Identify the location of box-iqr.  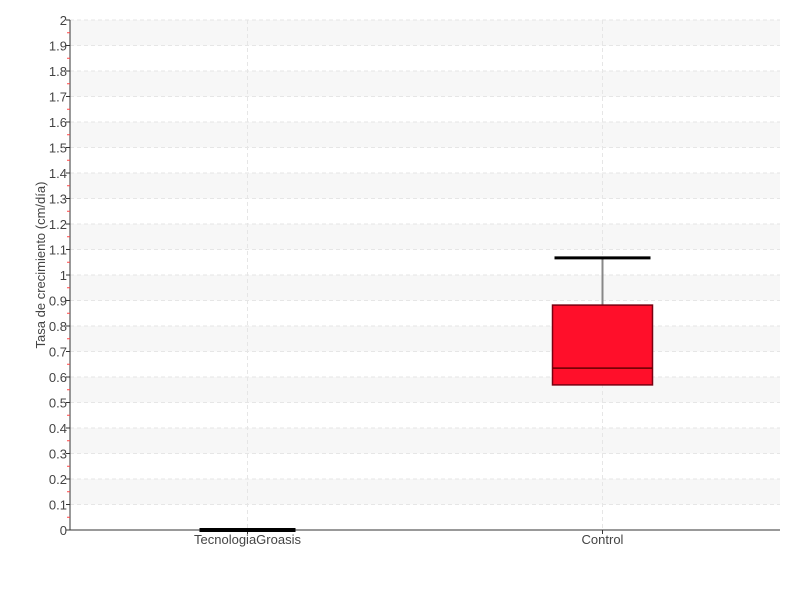
(602, 345).